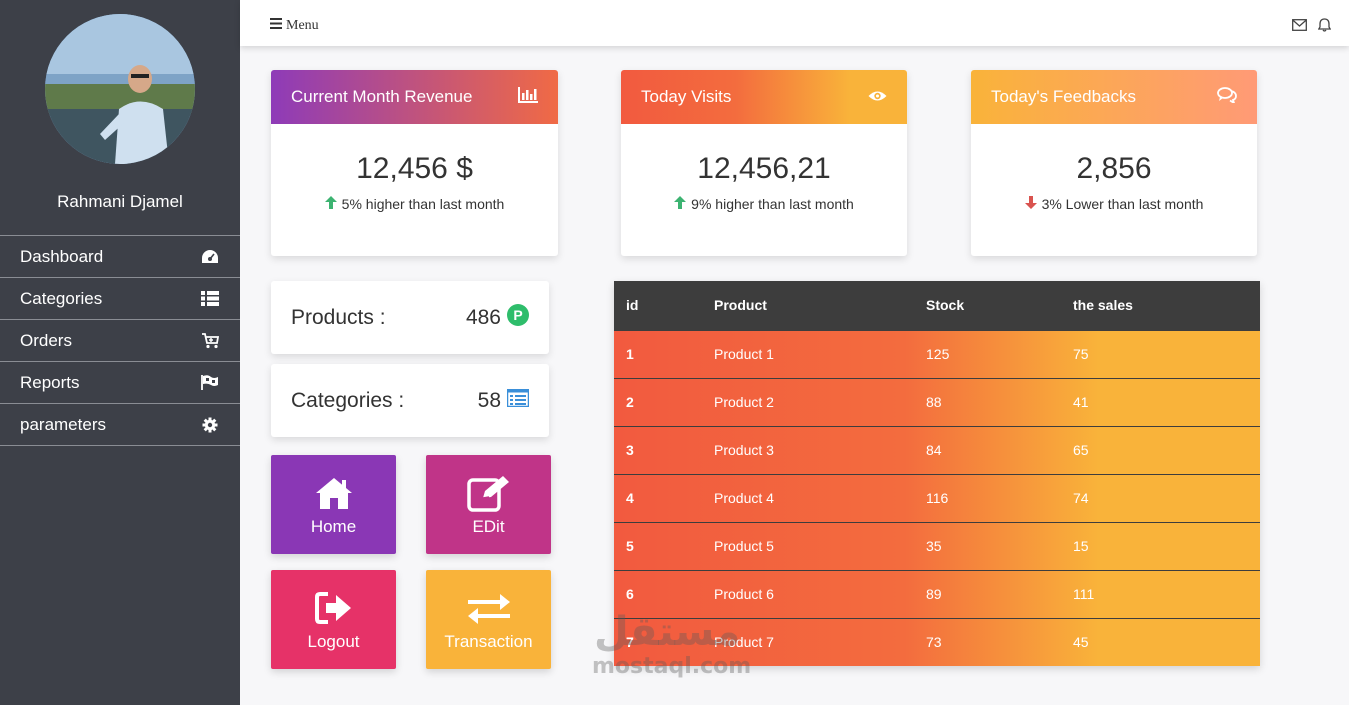 This screenshot has height=705, width=1349. Describe the element at coordinates (667, 632) in the screenshot. I see `watermark-arabic: مستقل` at that location.